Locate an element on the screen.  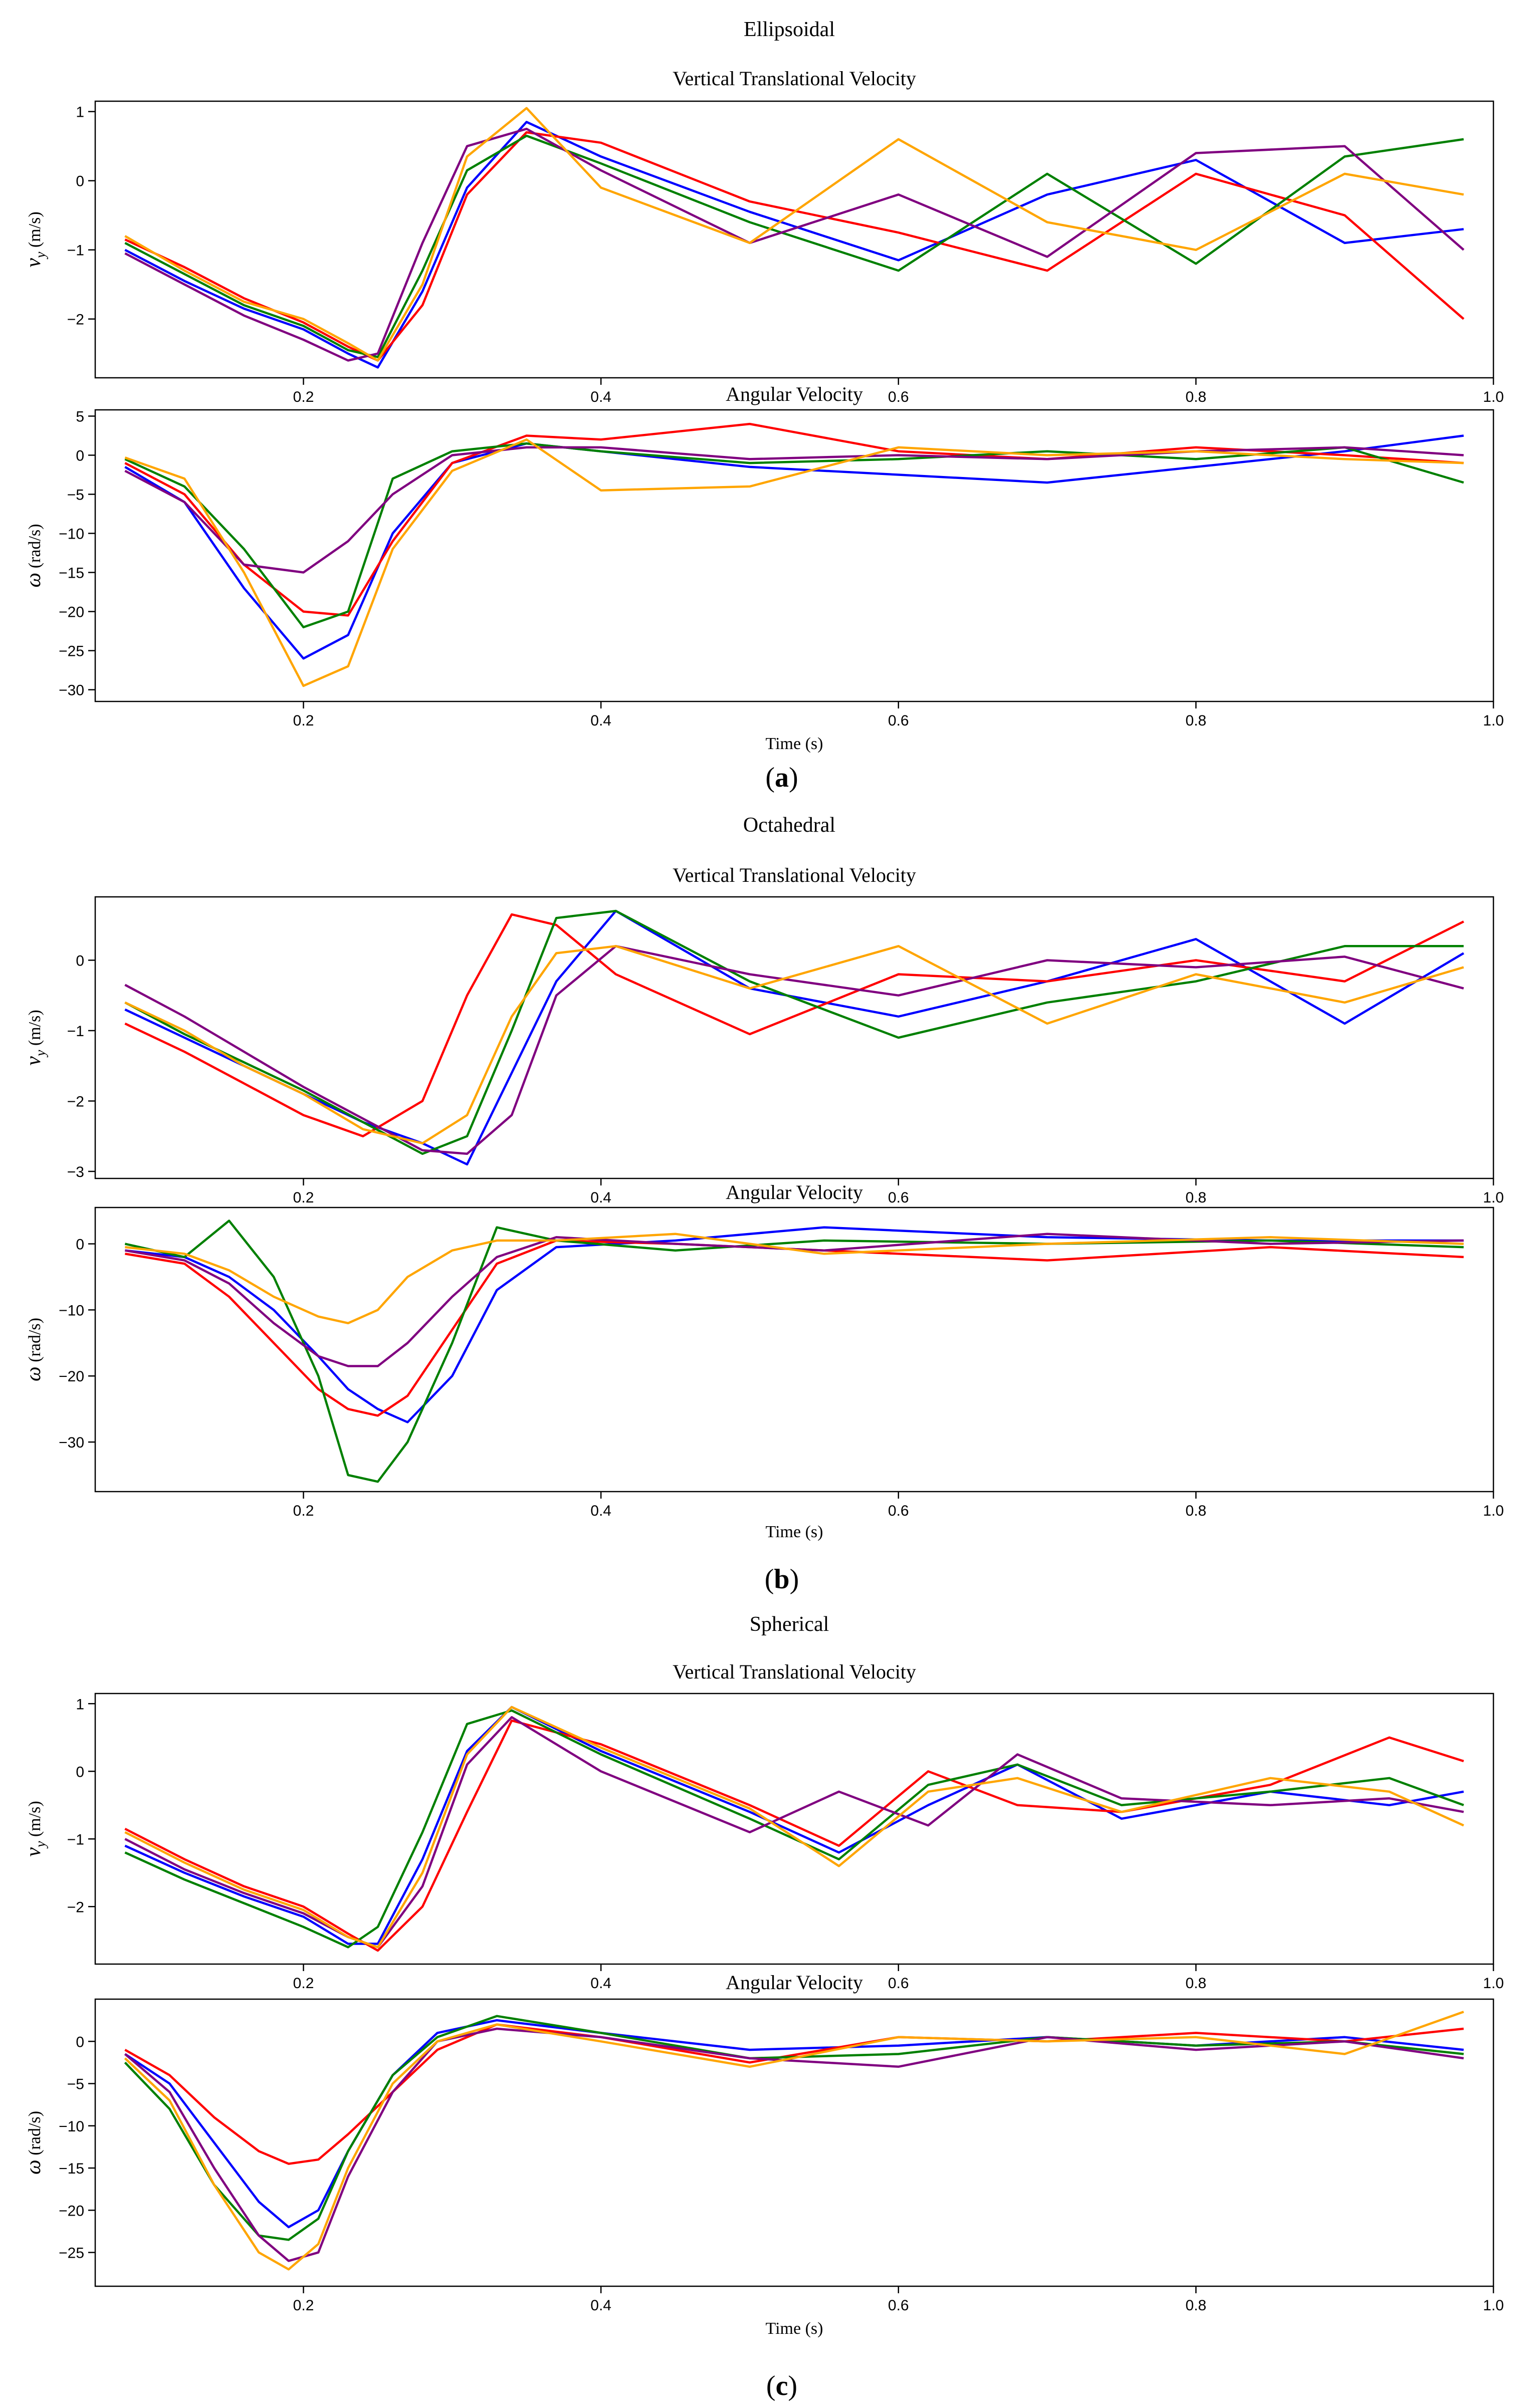
chart-c-vy-ytick-label: −1 is located at coordinates (75, 1840).